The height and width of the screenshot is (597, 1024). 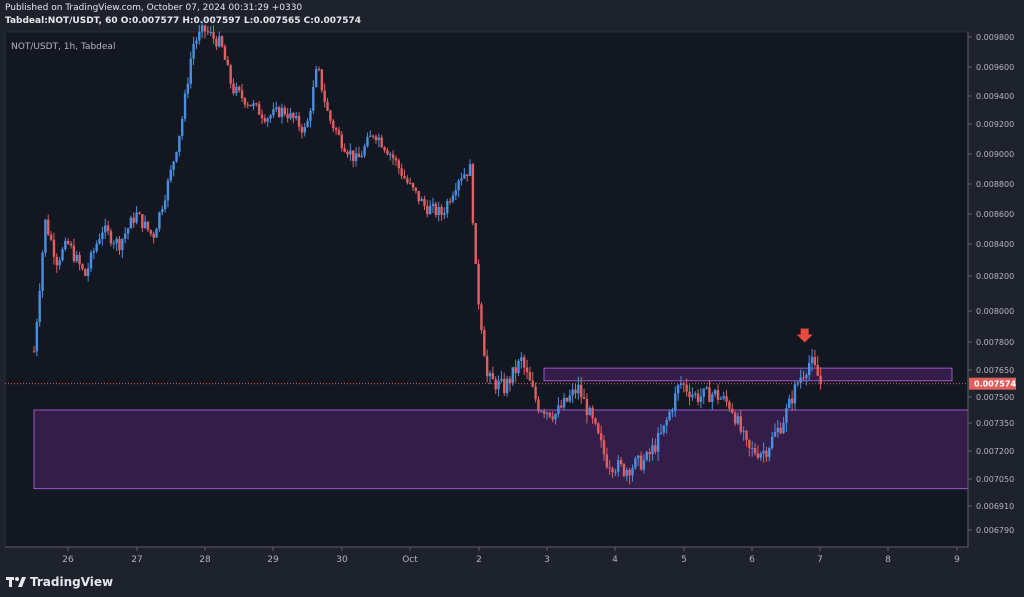 What do you see at coordinates (547, 560) in the screenshot?
I see `time-tick-label: 3` at bounding box center [547, 560].